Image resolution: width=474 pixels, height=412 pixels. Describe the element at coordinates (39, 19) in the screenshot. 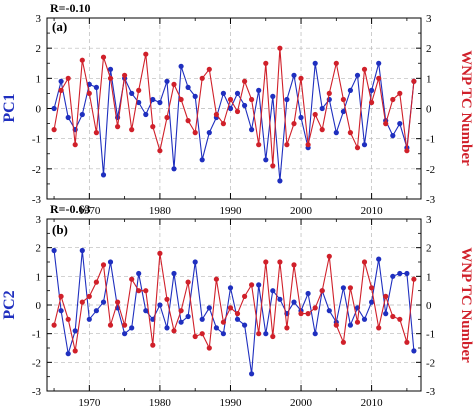

I see `panel-a-ytick-label-left: 3` at that location.